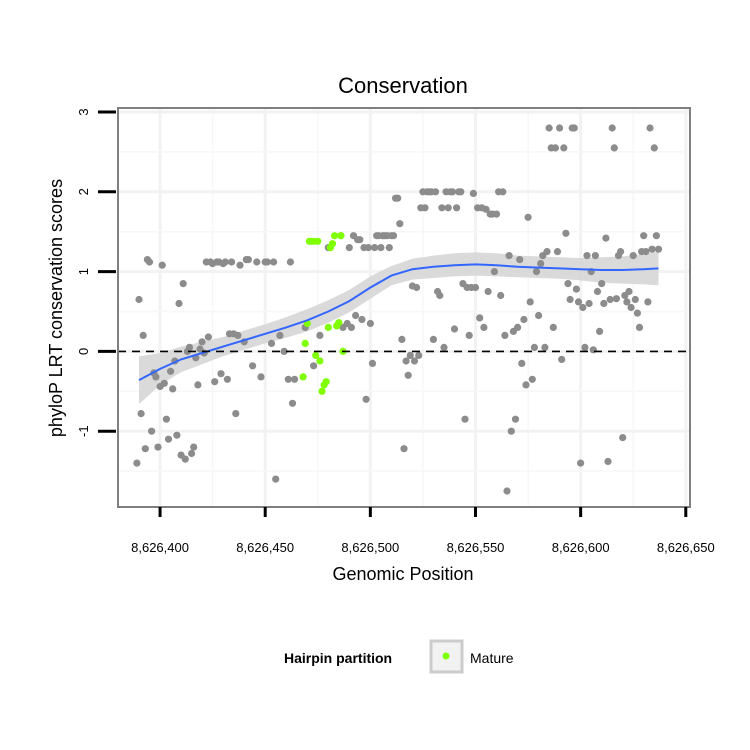 Image resolution: width=750 pixels, height=750 pixels. Describe the element at coordinates (403, 85) in the screenshot. I see `chart-title: Conservation` at that location.